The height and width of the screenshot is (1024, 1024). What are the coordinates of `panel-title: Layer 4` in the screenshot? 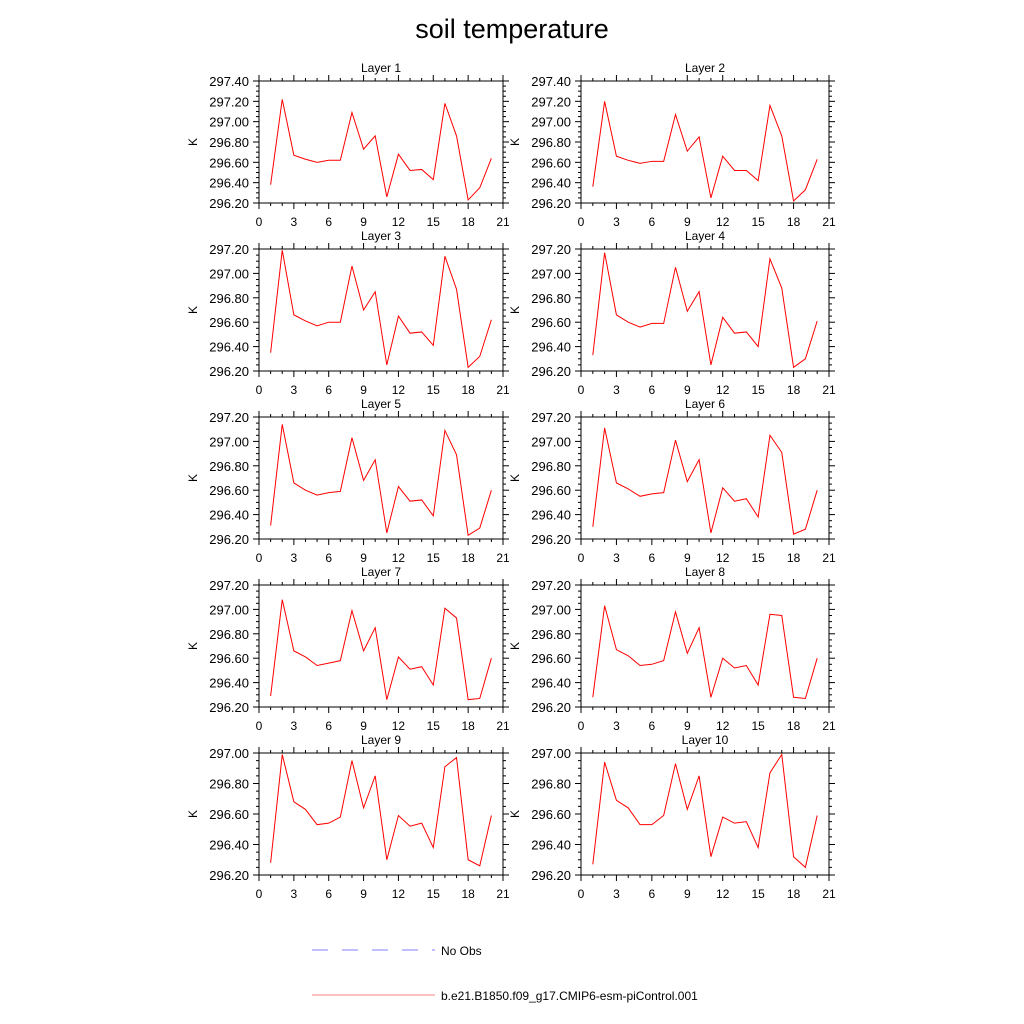 It's located at (705, 236).